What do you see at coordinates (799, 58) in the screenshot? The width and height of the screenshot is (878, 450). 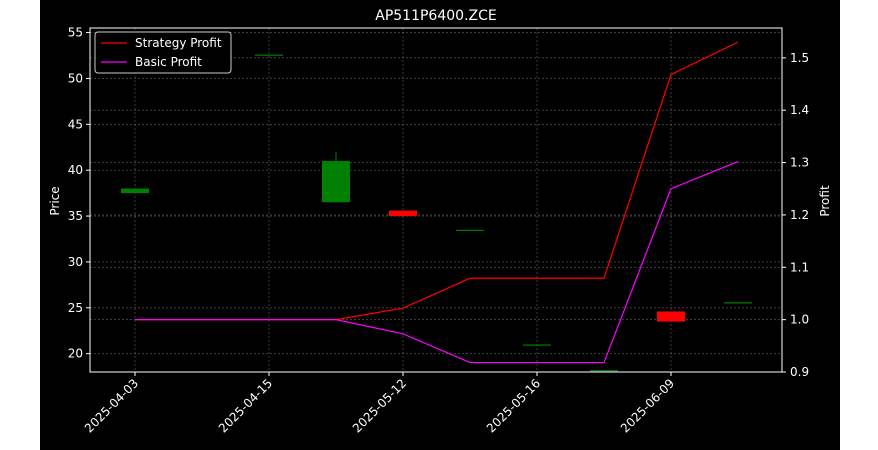 I see `right-tick-label: 1.5` at bounding box center [799, 58].